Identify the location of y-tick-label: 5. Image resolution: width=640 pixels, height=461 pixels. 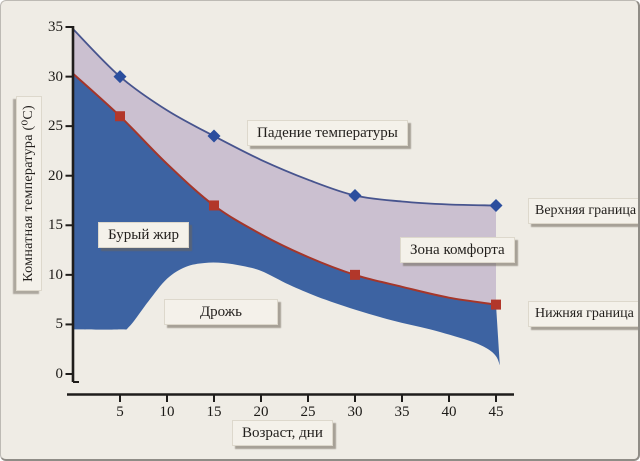
(59, 324).